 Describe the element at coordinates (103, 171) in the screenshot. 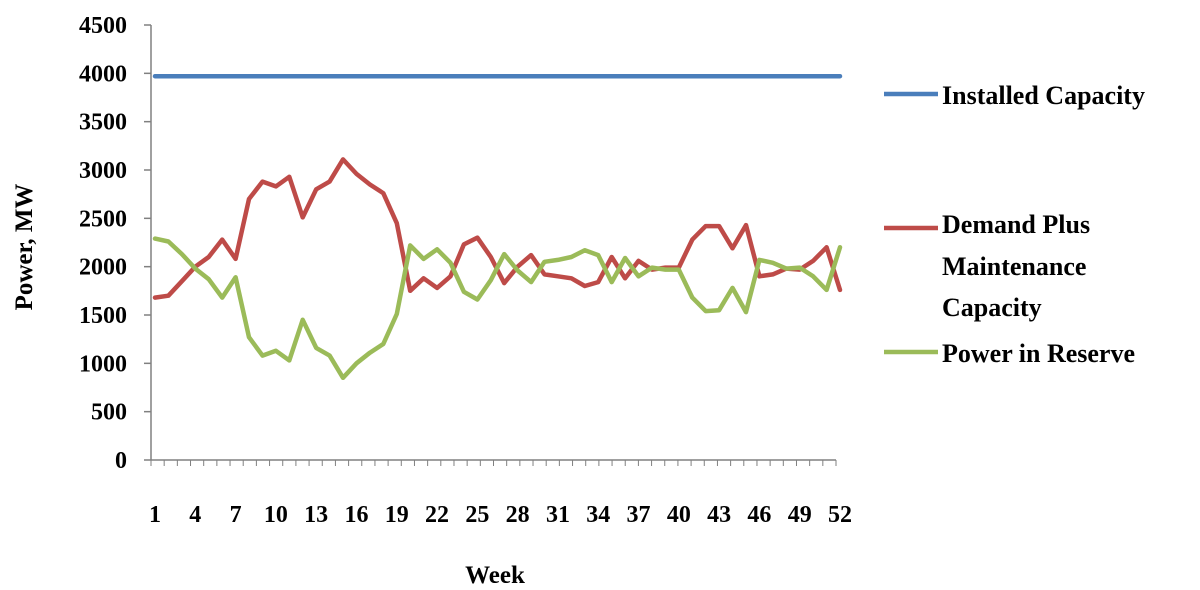

I see `y-tick-label: 3000` at that location.